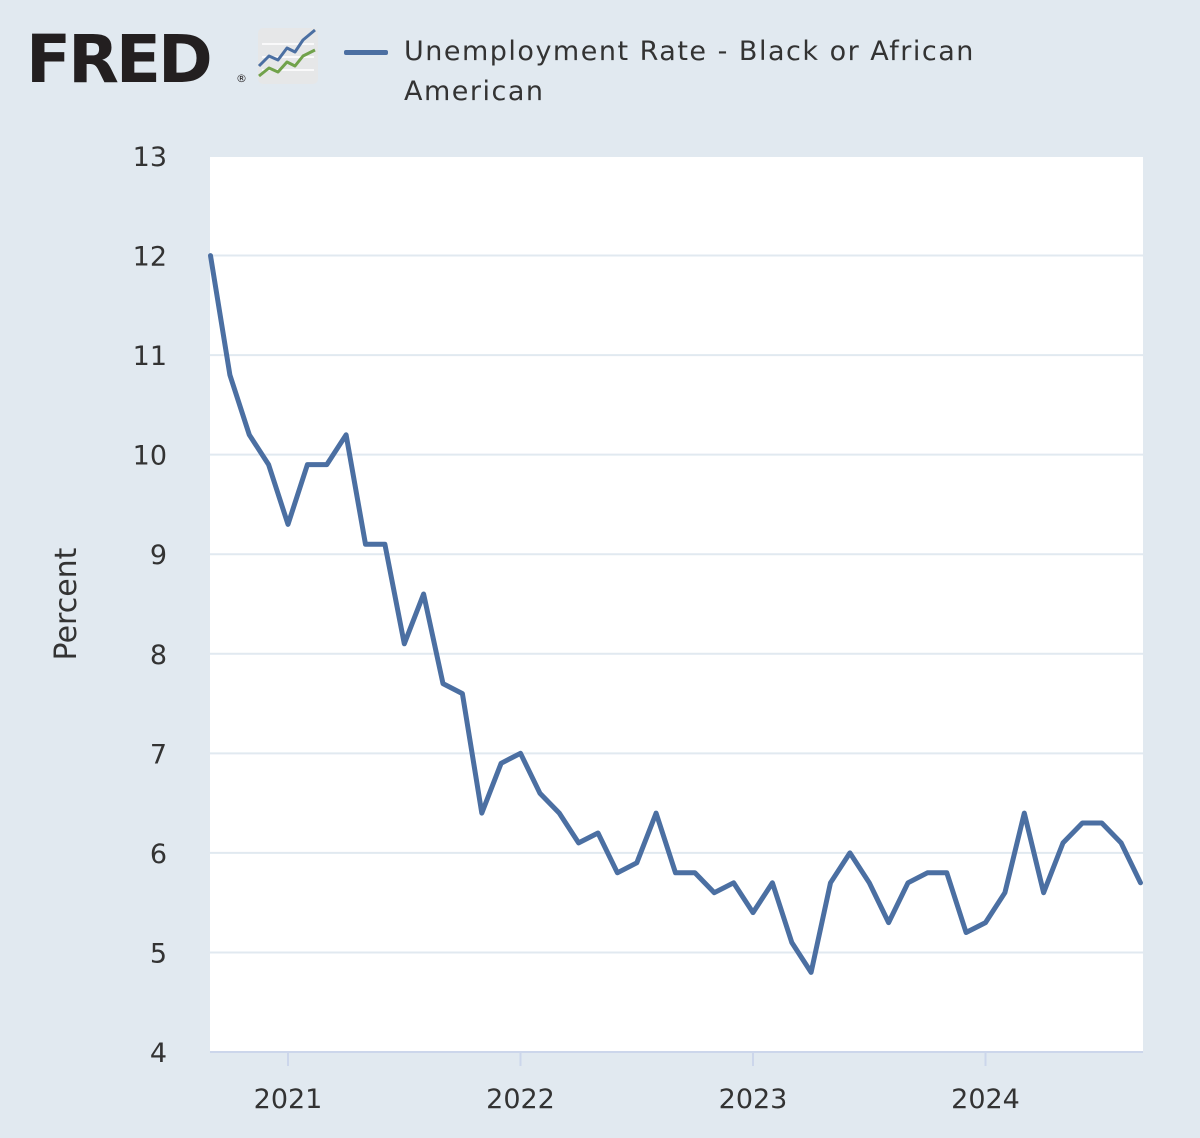  Describe the element at coordinates (241, 78) in the screenshot. I see `registered-mark: ®` at that location.